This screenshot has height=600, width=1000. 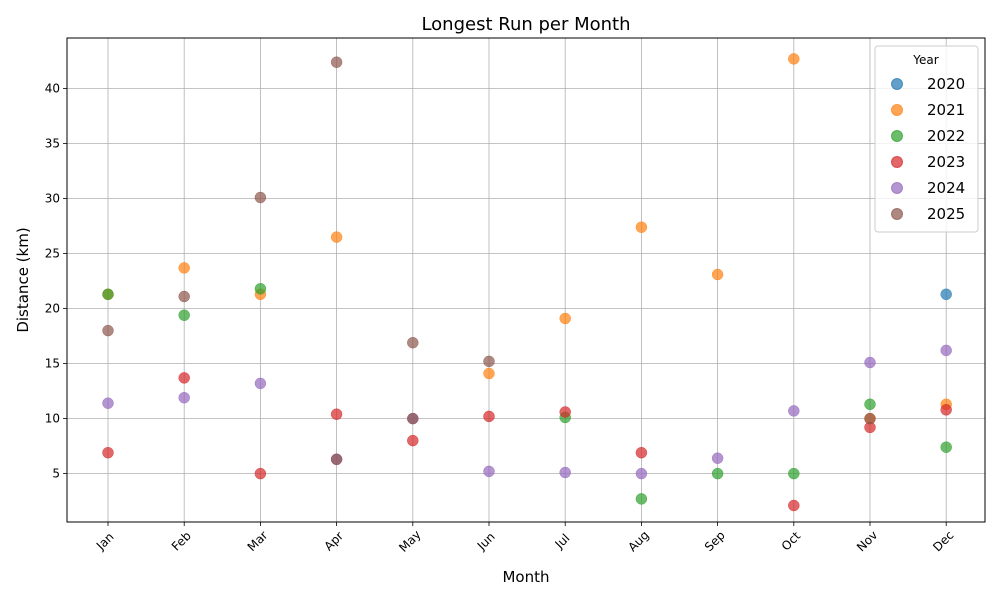 I want to click on y-tick-label: 10, so click(x=52, y=419).